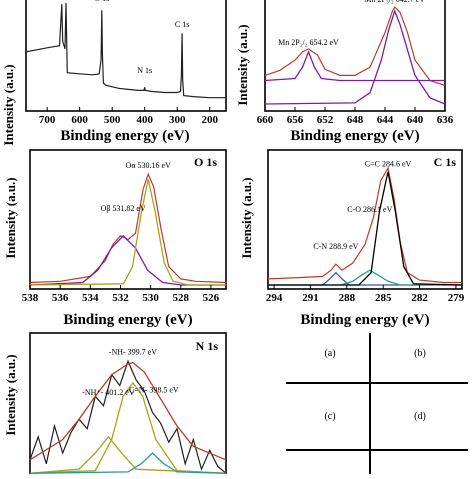 The image size is (474, 479). I want to click on panel-d-tick-label-2: 288, so click(347, 298).